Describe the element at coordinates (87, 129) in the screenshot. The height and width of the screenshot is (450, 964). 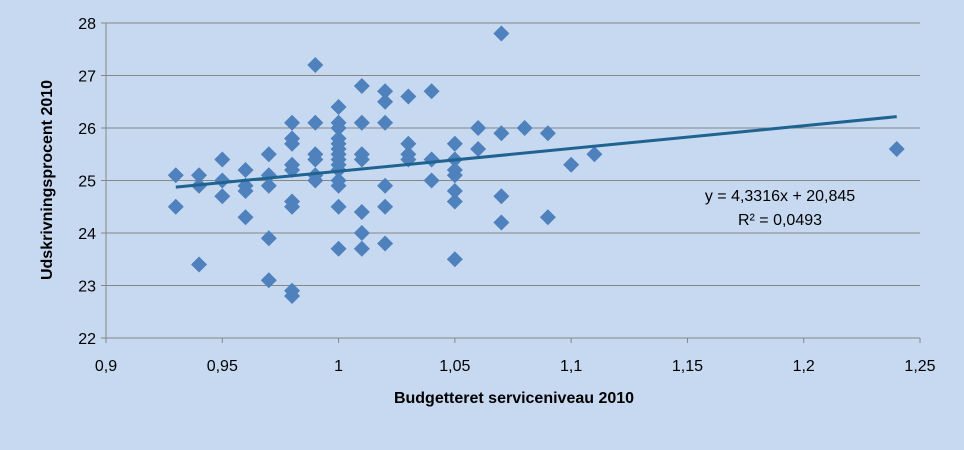
I see `y-tick-label: 26` at that location.